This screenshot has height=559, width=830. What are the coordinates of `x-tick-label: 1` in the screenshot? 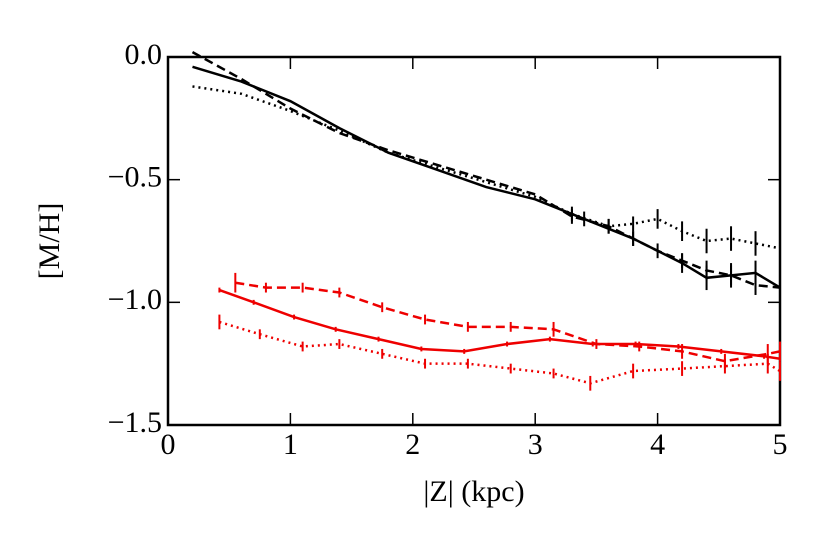 It's located at (290, 444).